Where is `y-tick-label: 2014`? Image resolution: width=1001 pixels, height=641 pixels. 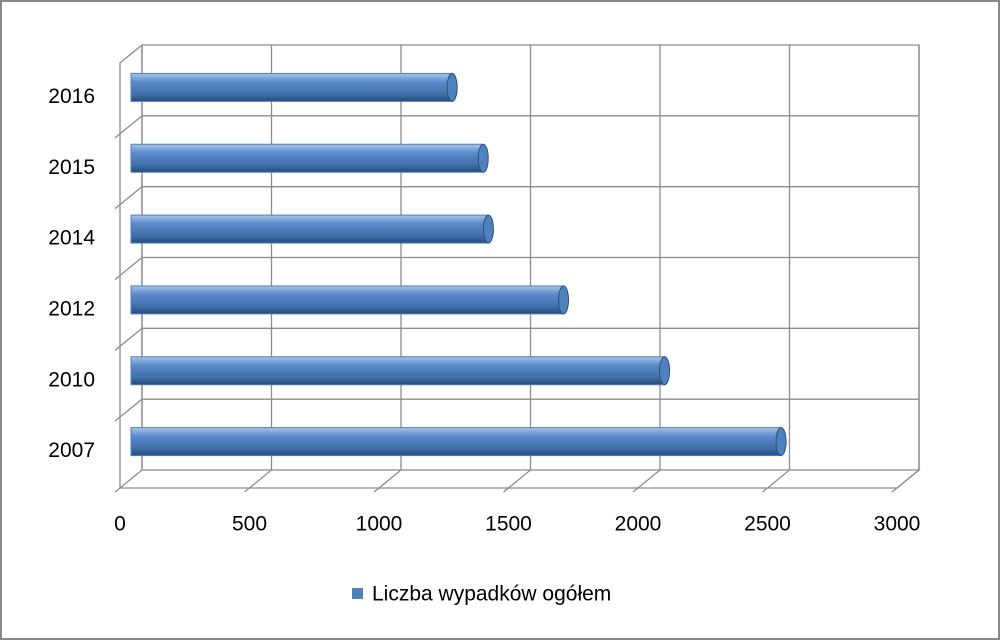 y-tick-label: 2014 is located at coordinates (71, 238).